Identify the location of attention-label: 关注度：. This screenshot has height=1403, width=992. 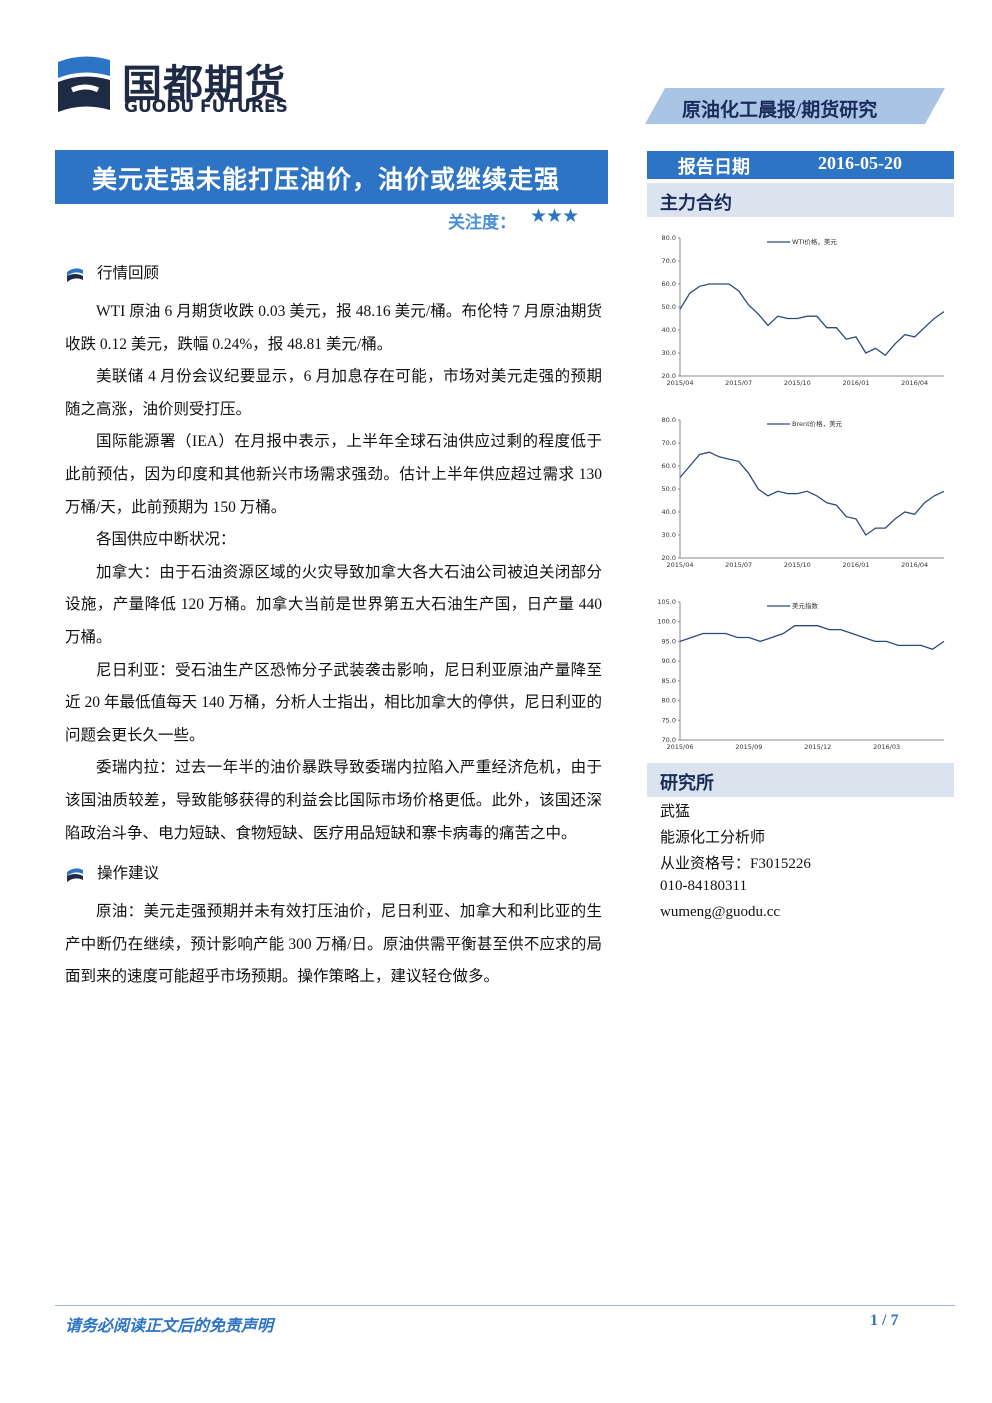
(482, 222).